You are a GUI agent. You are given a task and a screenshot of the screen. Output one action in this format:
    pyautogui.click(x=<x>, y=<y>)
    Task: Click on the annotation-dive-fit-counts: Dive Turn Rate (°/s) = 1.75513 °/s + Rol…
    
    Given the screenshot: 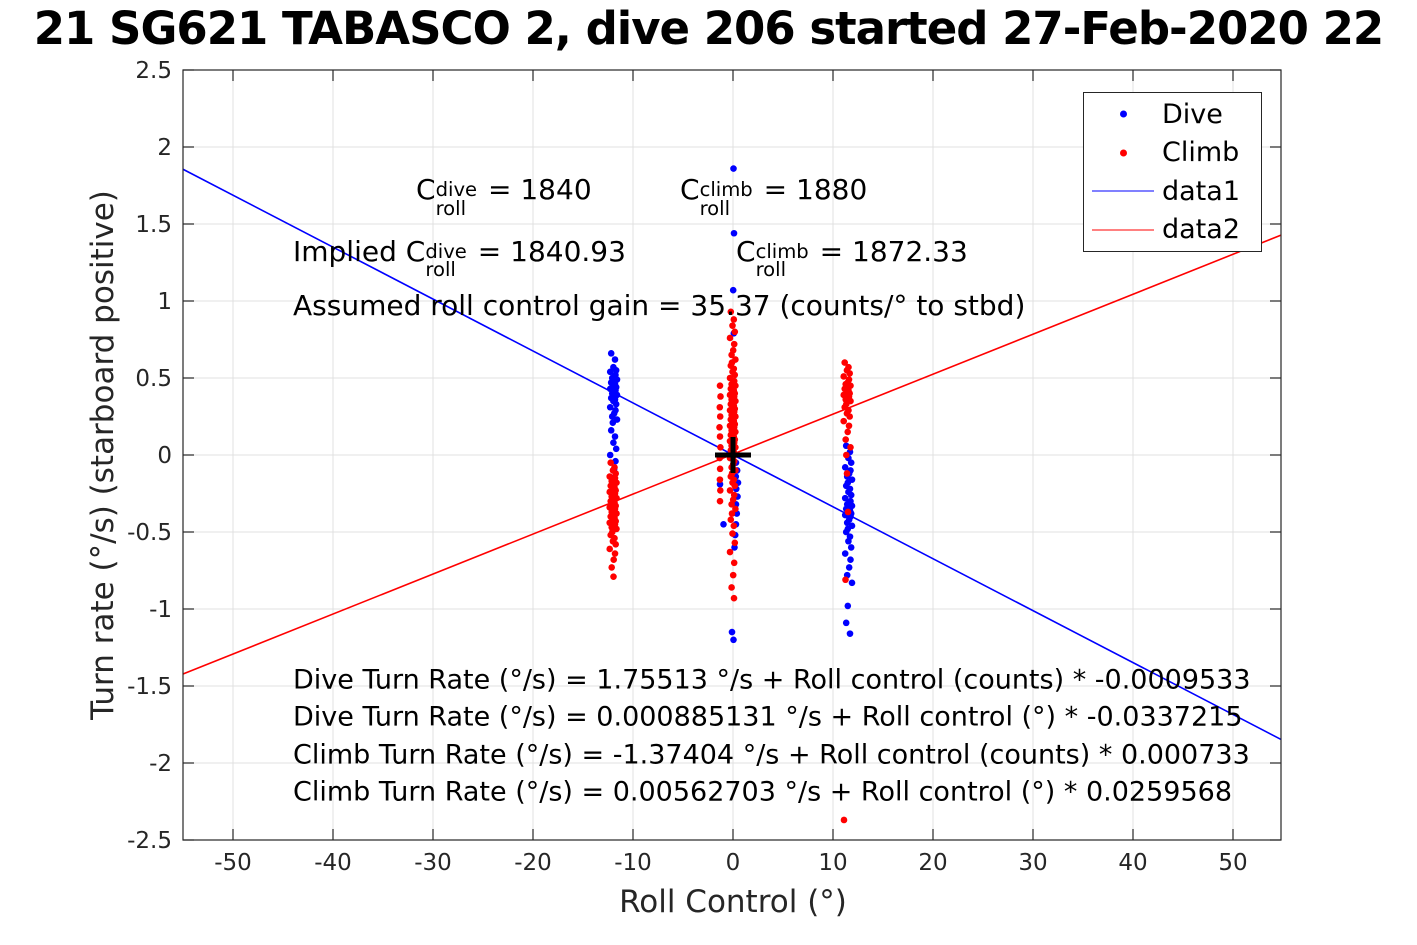 What is the action you would take?
    pyautogui.click(x=772, y=680)
    